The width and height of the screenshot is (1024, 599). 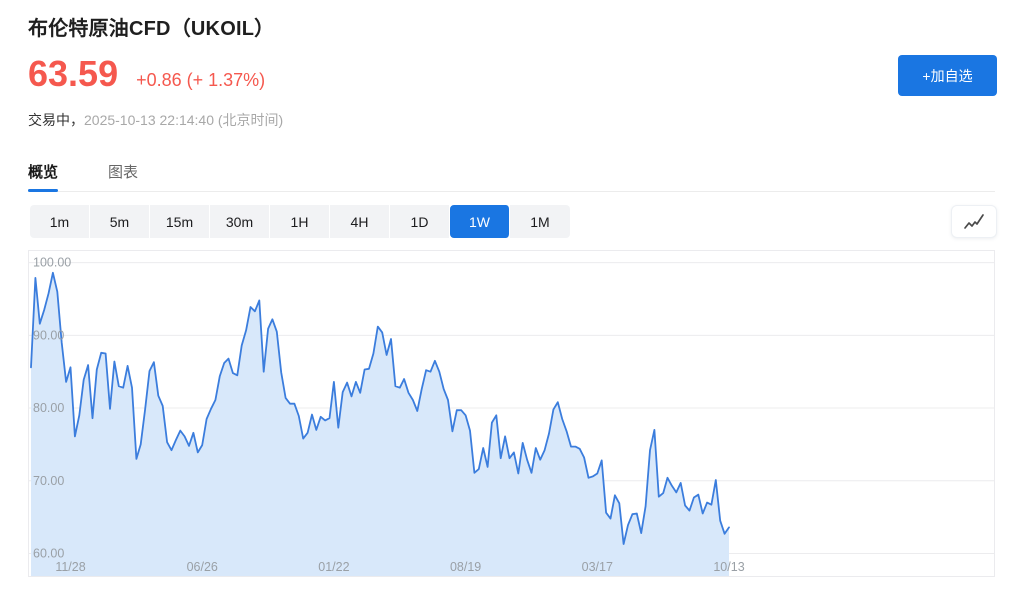 What do you see at coordinates (120, 221) in the screenshot?
I see `timeframe-5m: 5m` at bounding box center [120, 221].